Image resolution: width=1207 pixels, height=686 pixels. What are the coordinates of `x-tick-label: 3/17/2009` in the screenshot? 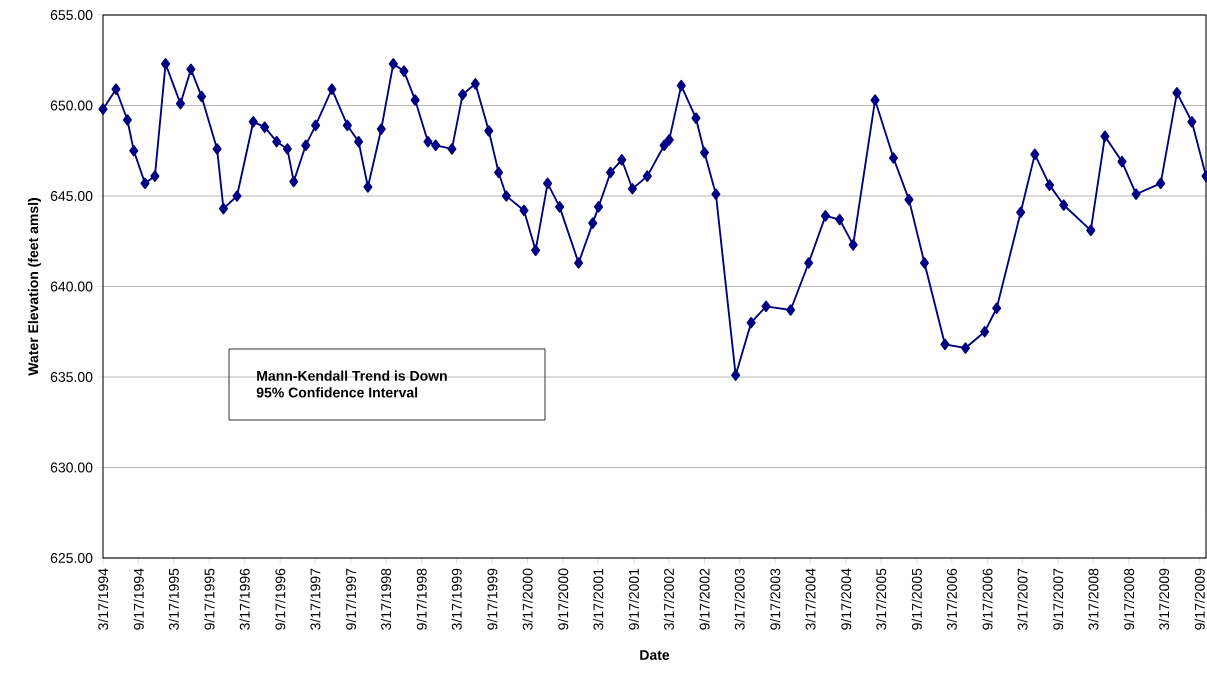 It's located at (1164, 599).